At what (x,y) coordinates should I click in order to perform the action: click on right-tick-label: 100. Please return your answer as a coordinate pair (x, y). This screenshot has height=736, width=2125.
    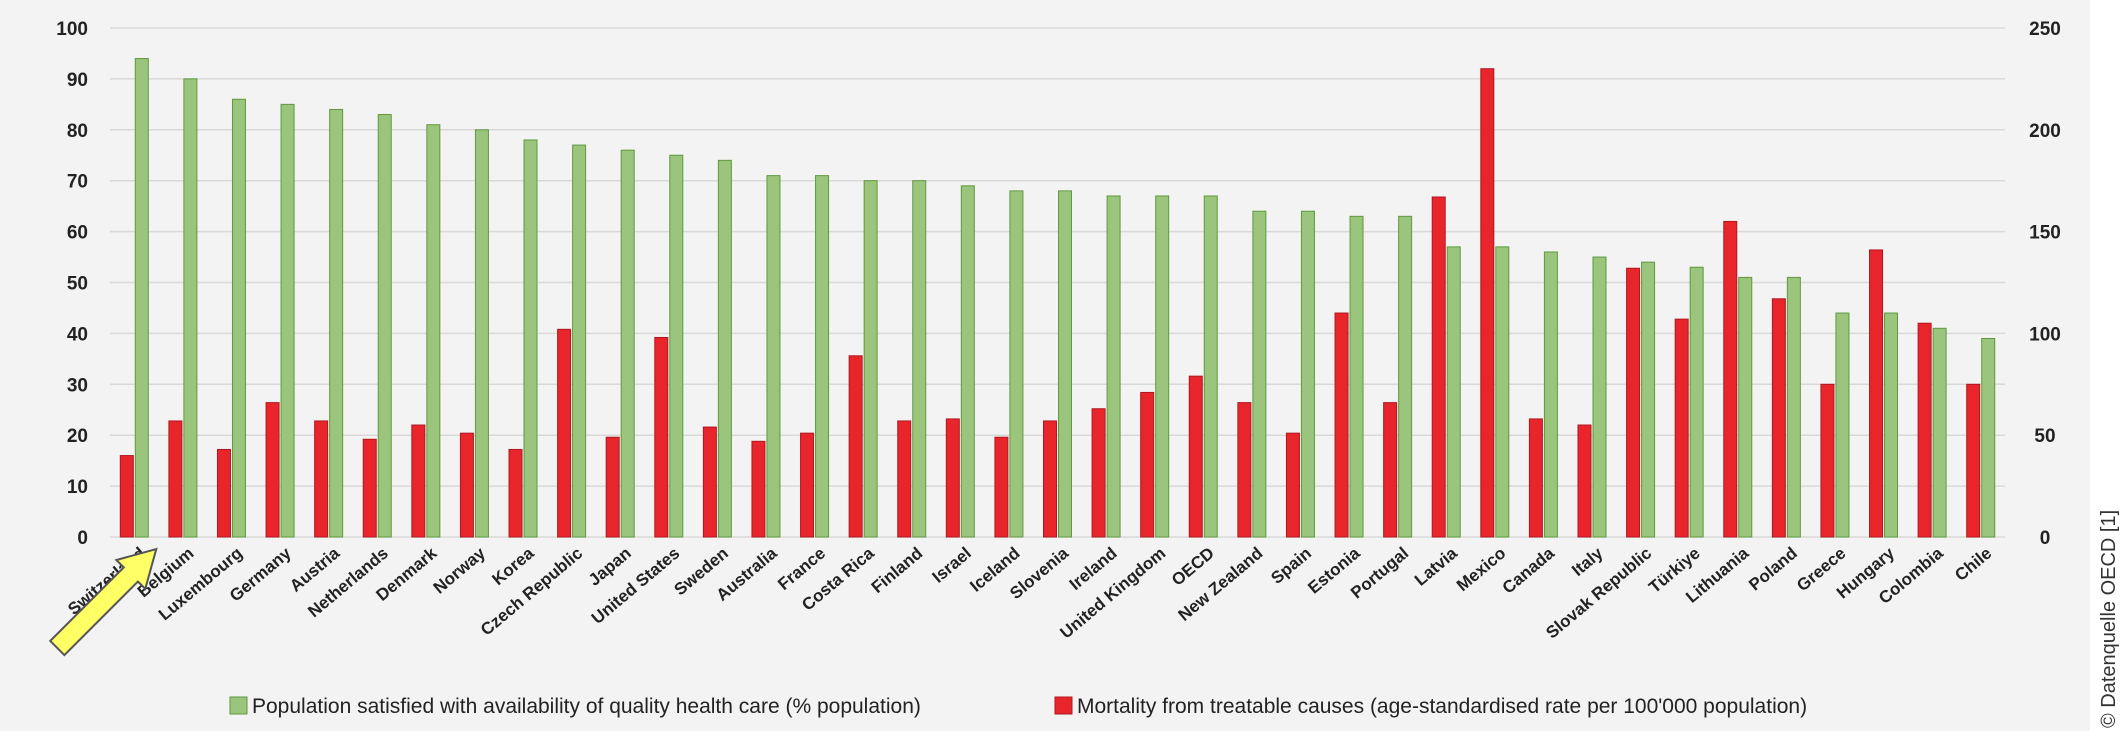
    Looking at the image, I should click on (2045, 334).